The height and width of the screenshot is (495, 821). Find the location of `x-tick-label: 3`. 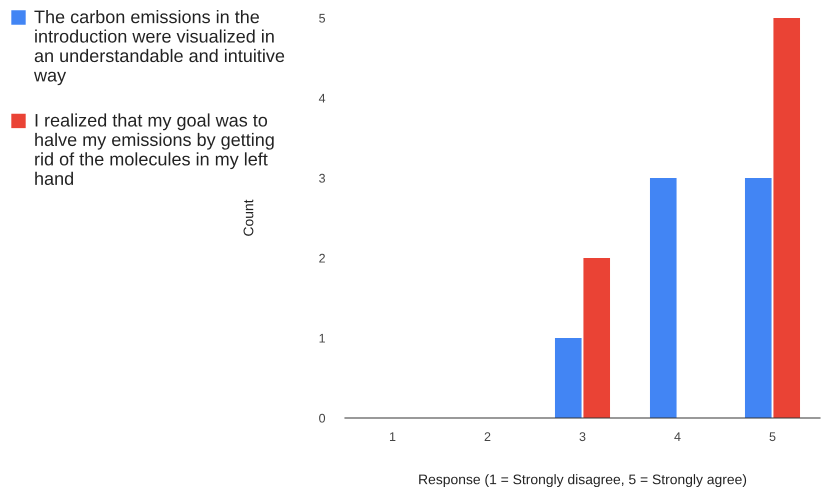

x-tick-label: 3 is located at coordinates (583, 437).